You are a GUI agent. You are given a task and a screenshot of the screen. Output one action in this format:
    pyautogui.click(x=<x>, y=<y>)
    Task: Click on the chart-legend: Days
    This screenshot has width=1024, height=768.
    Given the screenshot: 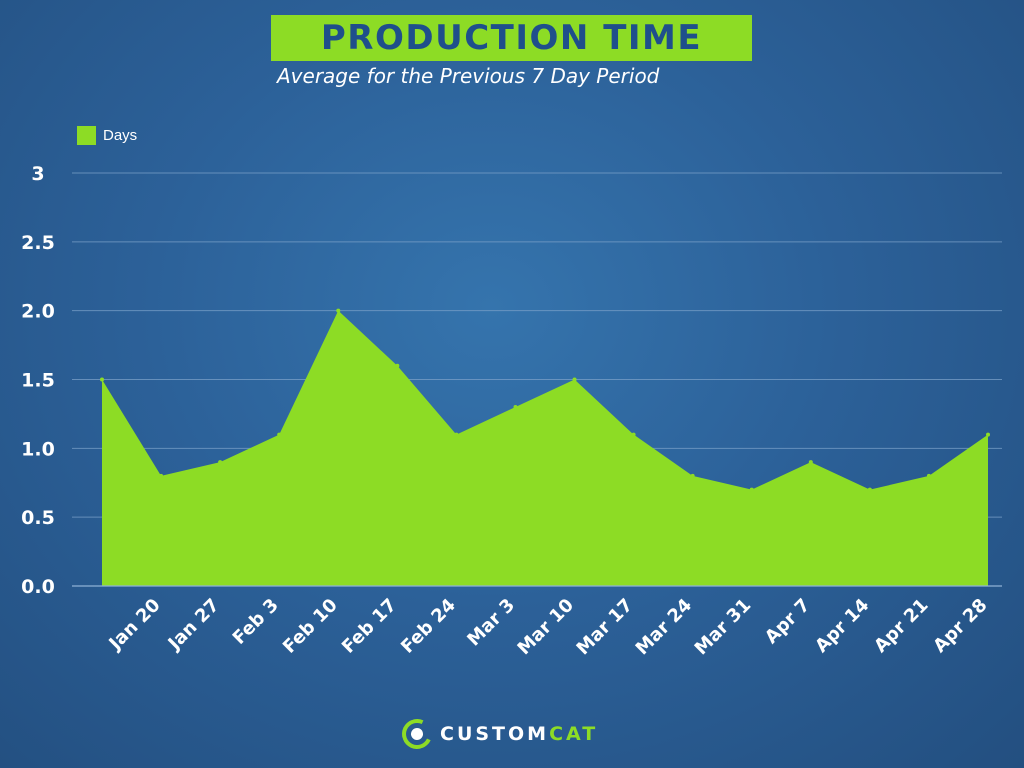 What is the action you would take?
    pyautogui.click(x=107, y=135)
    